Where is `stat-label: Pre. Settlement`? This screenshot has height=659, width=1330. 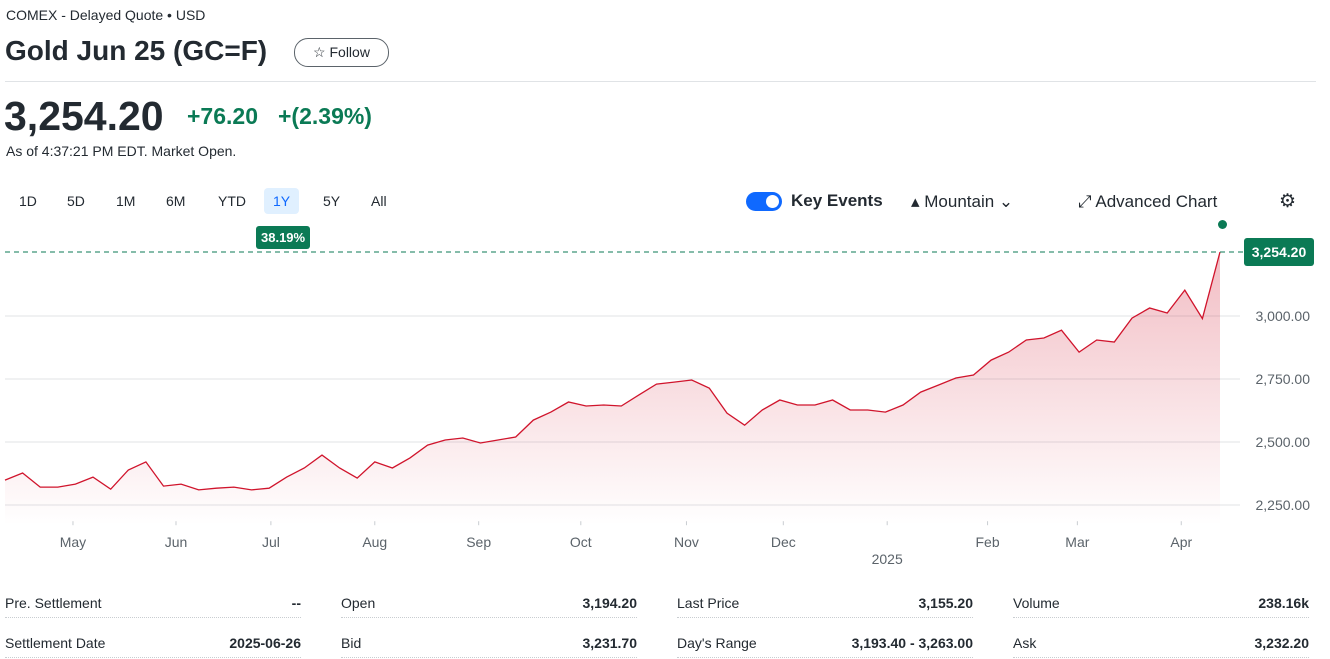 stat-label: Pre. Settlement is located at coordinates (53, 603).